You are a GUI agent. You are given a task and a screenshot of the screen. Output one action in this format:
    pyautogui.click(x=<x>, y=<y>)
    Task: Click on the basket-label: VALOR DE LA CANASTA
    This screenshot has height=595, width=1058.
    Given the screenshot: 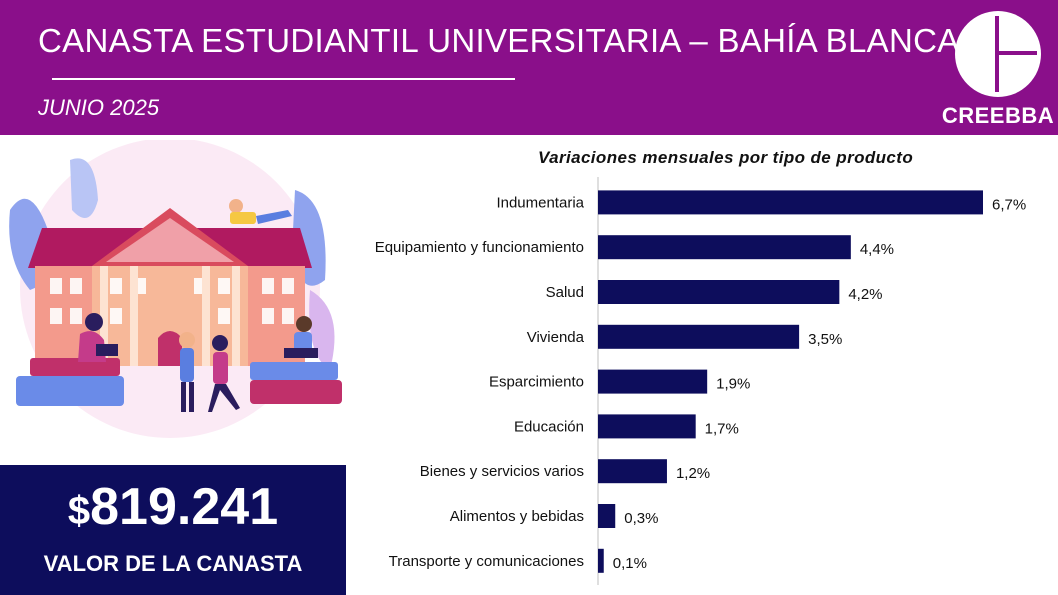 What is the action you would take?
    pyautogui.click(x=173, y=563)
    